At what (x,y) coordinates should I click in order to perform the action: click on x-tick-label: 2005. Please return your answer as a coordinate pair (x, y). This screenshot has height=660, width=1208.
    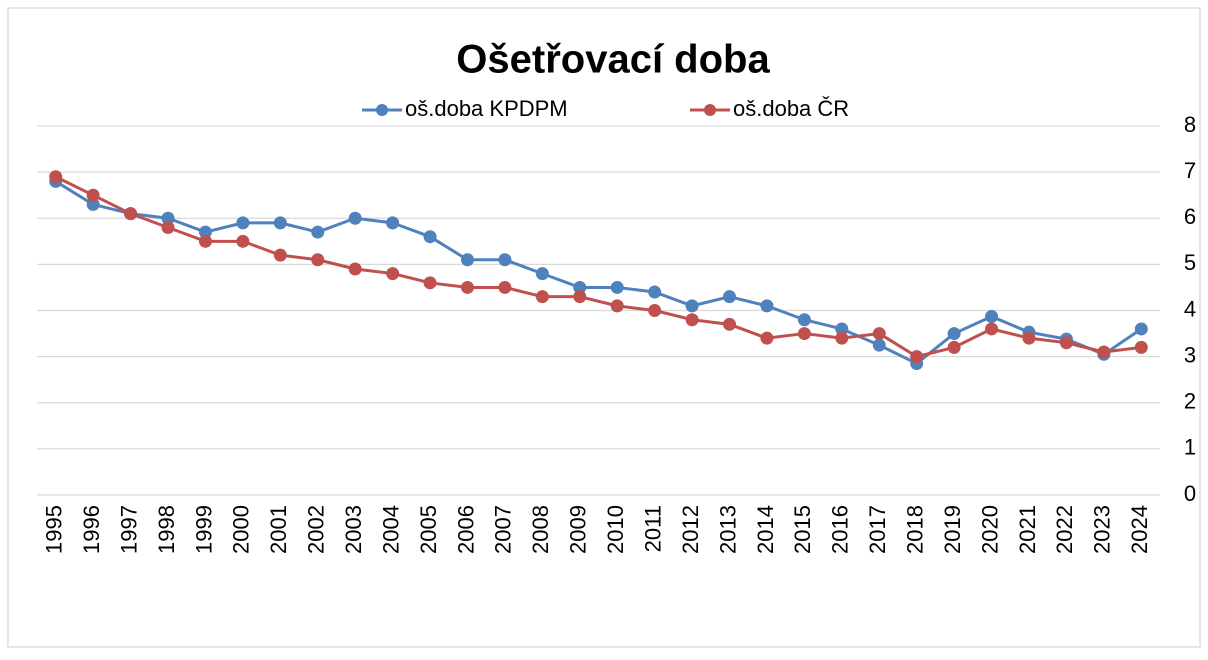
    Looking at the image, I should click on (428, 529).